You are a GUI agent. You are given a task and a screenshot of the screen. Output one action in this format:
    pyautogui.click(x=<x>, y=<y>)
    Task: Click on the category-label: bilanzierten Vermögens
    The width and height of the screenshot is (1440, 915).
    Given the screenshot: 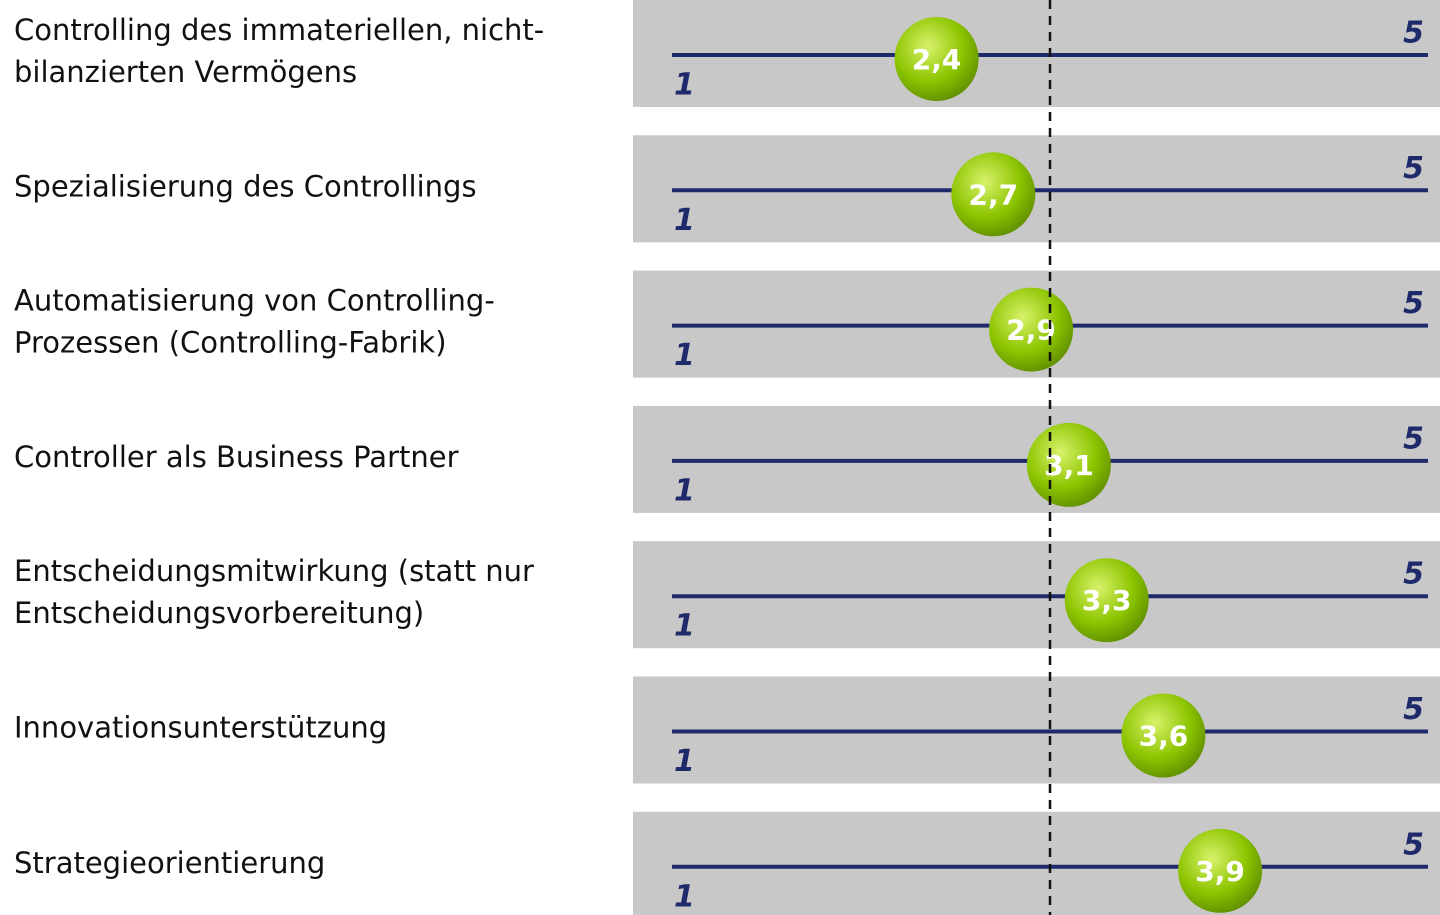 What is the action you would take?
    pyautogui.click(x=185, y=72)
    